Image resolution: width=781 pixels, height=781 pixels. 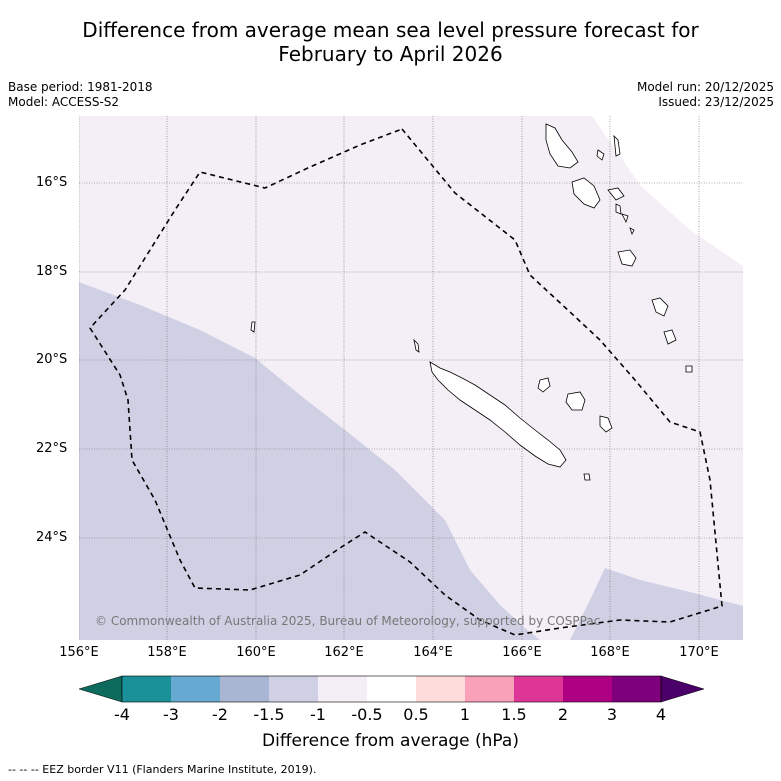 I want to click on meta-right: Model run: 20/12/2025 Issued: 23/12/2025, so click(x=705, y=95).